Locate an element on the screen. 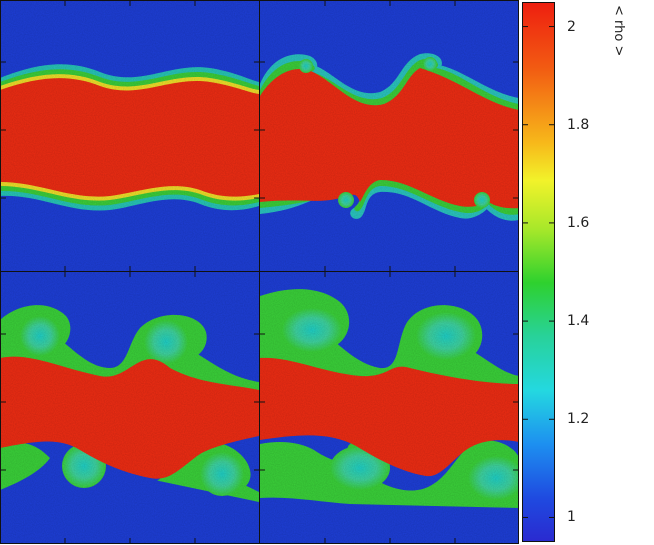 The width and height of the screenshot is (654, 545). colorbar-tick-label: 1.8 is located at coordinates (578, 124).